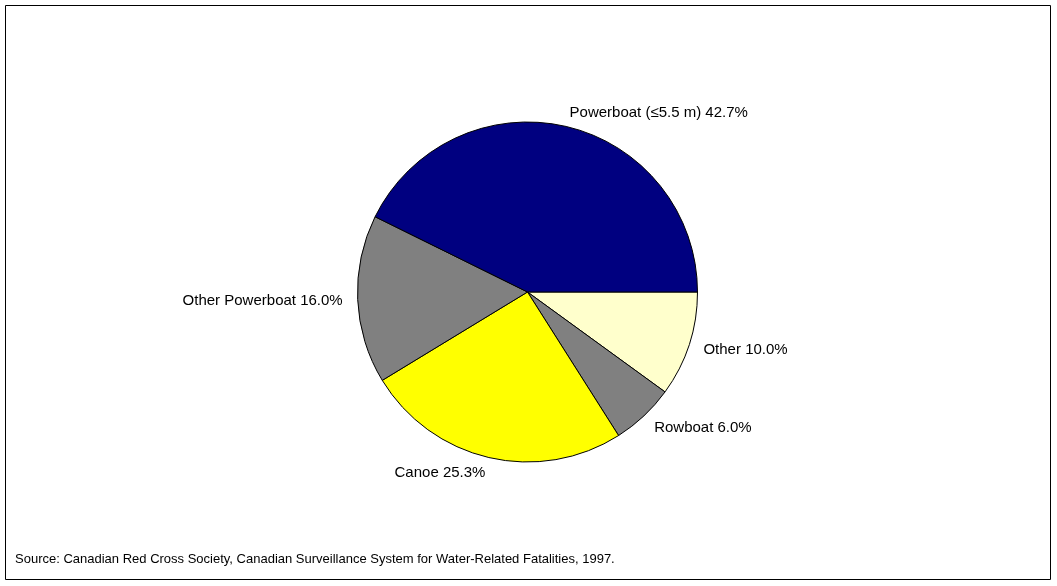  Describe the element at coordinates (315, 558) in the screenshot. I see `source-note: Source: Canadian Red Cross Society, Canadian Surveillance System for Water-Related Fatalities, 1997.` at that location.